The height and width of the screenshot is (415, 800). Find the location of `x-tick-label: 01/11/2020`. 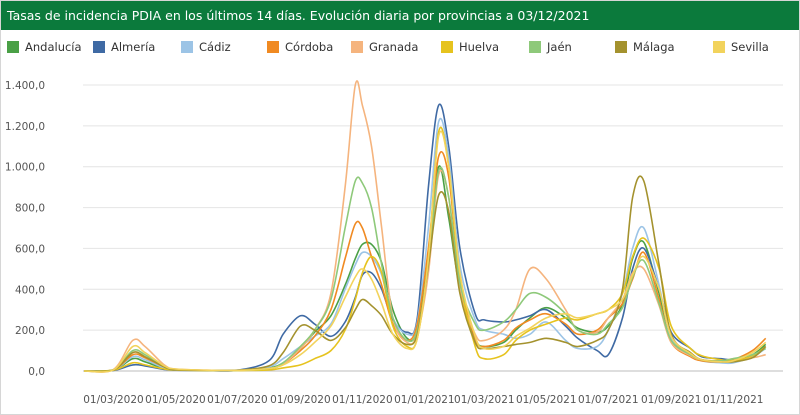

x-tick-label: 01/11/2020 is located at coordinates (362, 400).